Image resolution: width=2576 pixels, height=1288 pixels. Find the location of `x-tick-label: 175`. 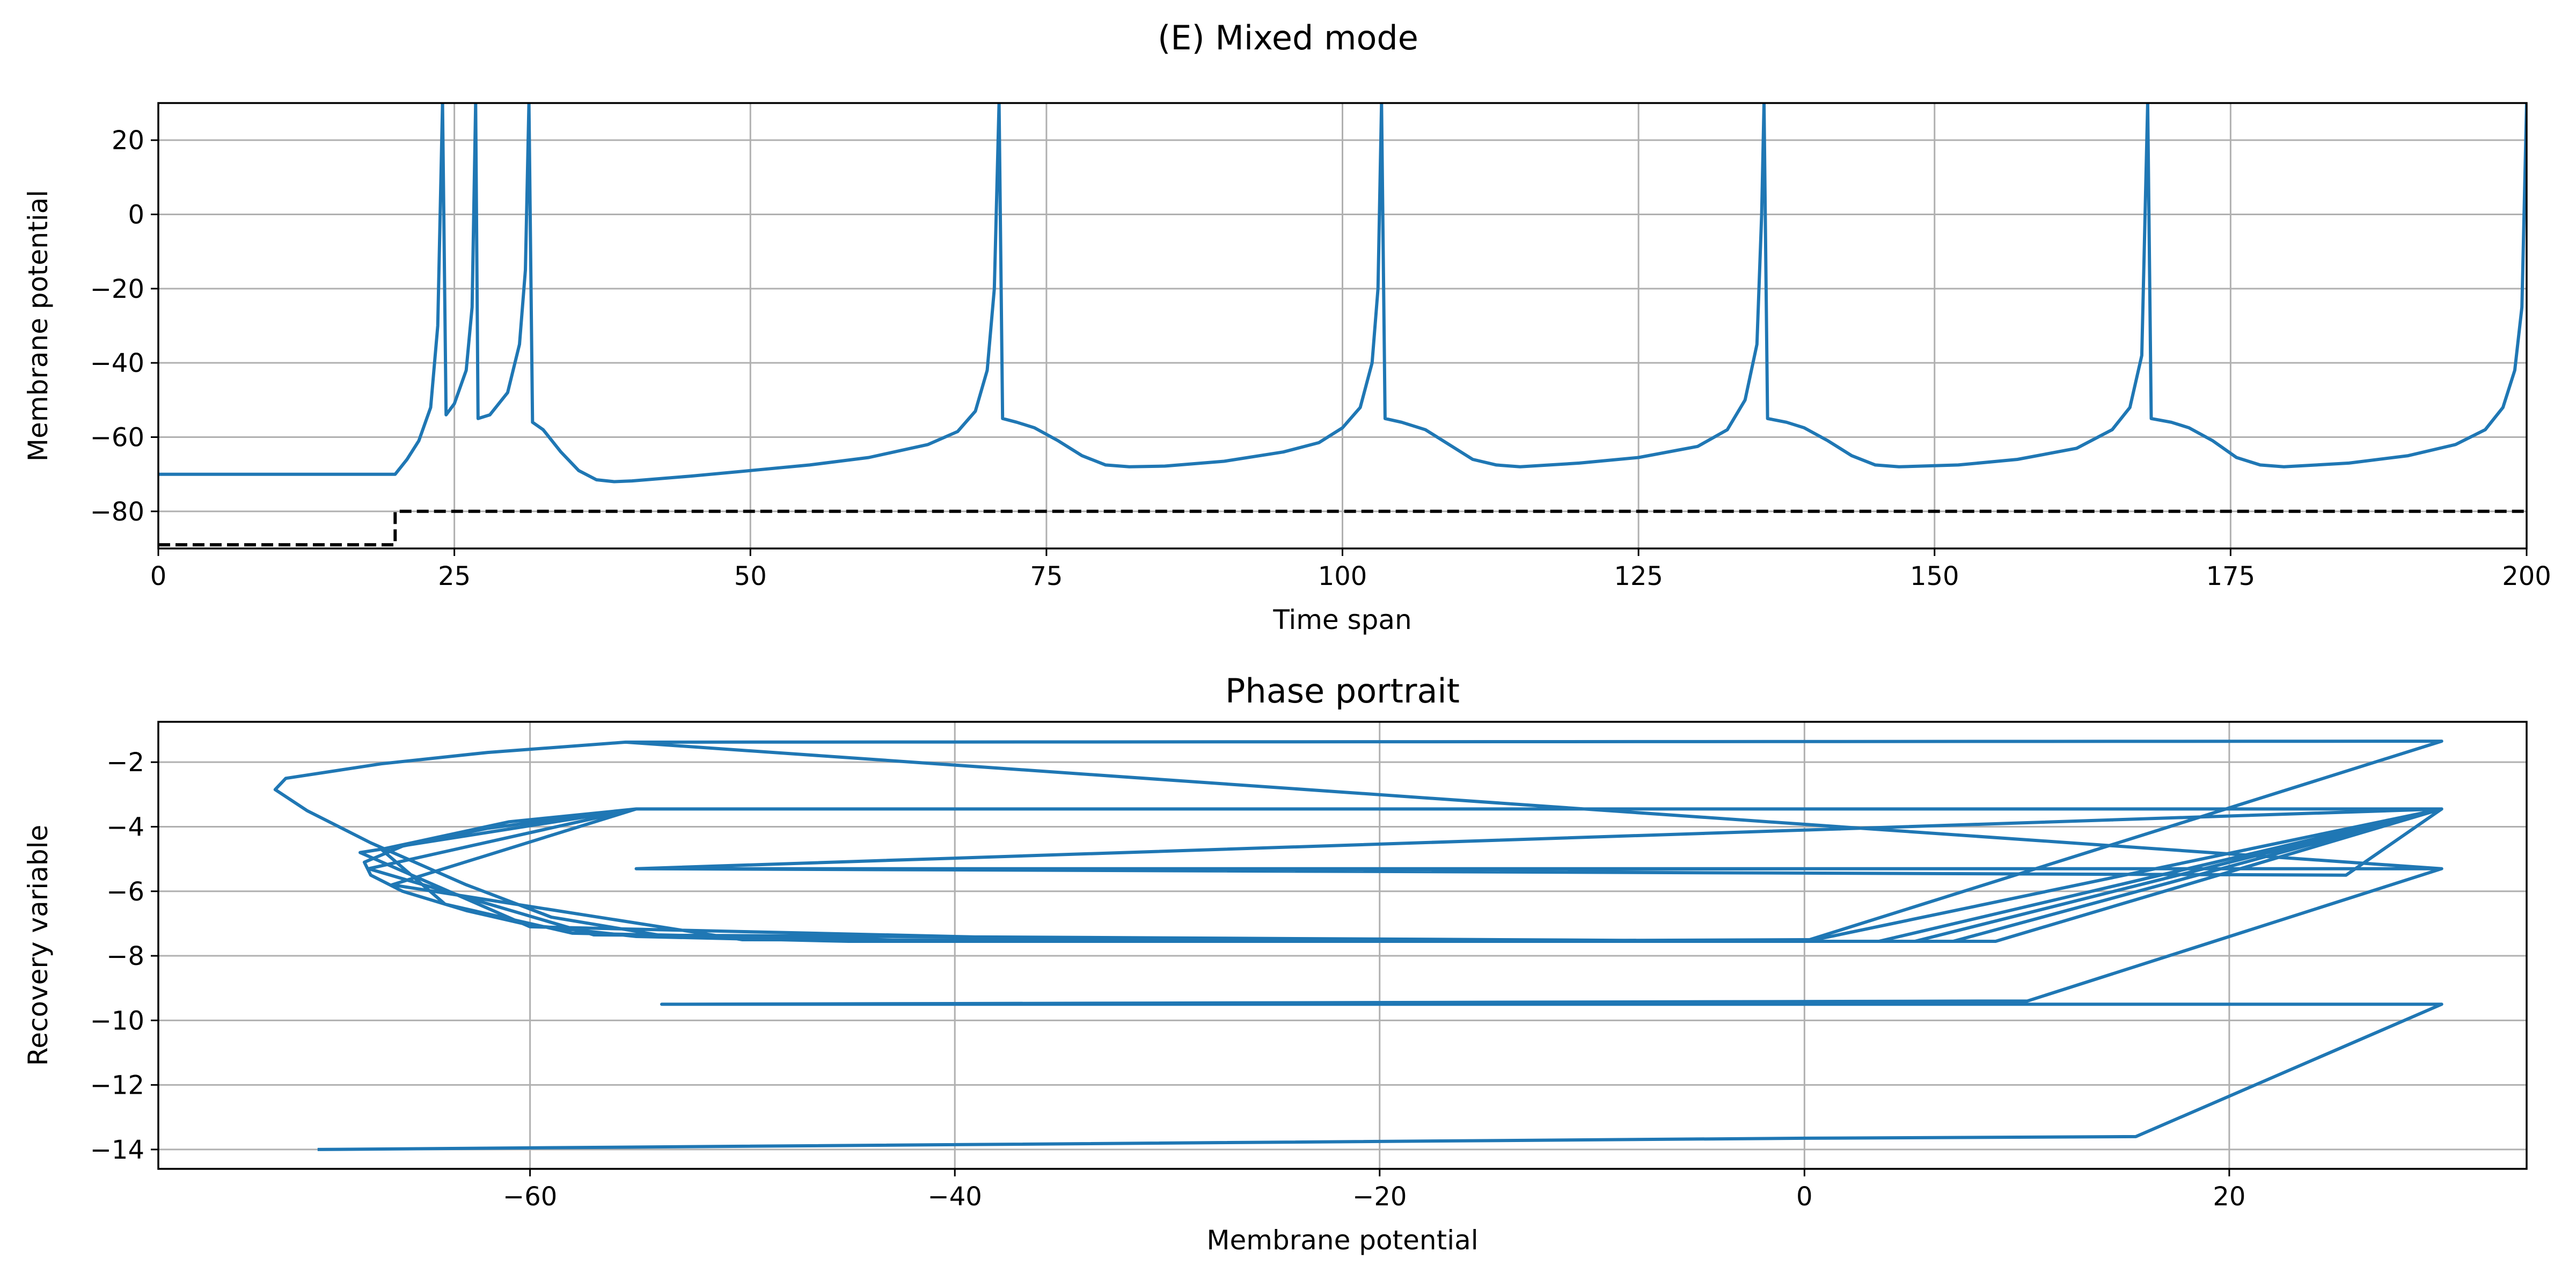

x-tick-label: 175 is located at coordinates (2231, 576).